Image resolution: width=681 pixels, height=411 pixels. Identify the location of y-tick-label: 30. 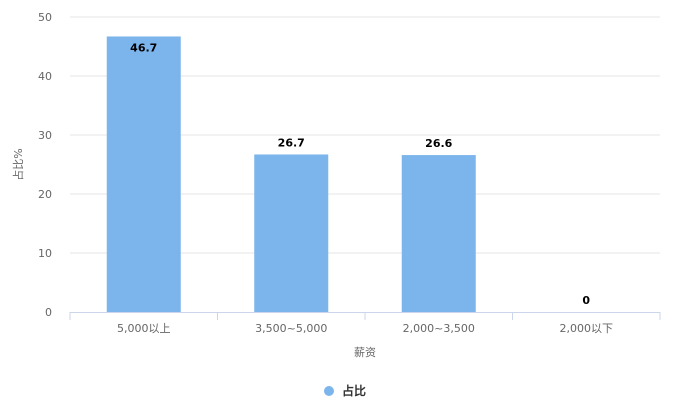
(45, 135).